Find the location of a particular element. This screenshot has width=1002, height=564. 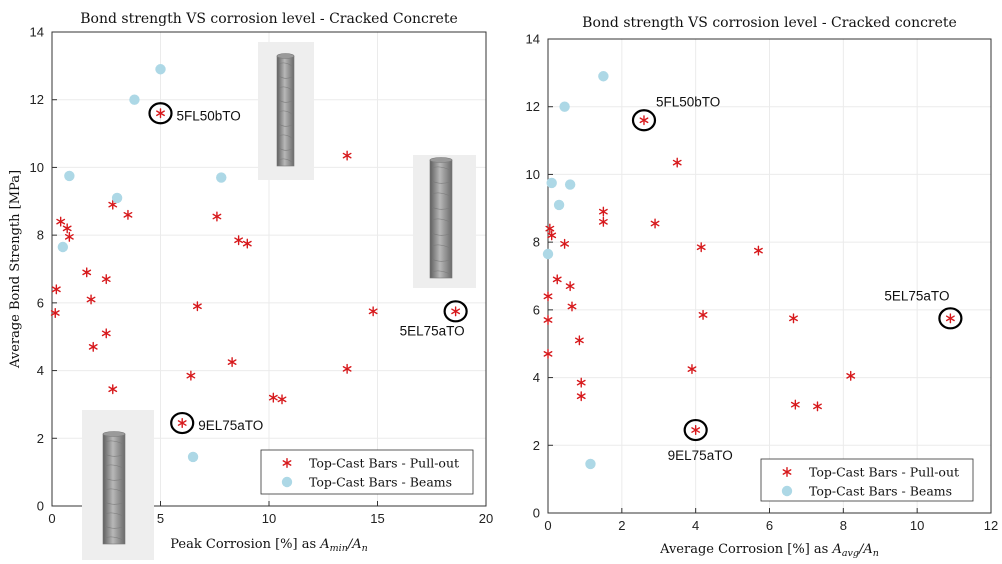

legend-label: Top-Cast Bars - Beams is located at coordinates (880, 491).